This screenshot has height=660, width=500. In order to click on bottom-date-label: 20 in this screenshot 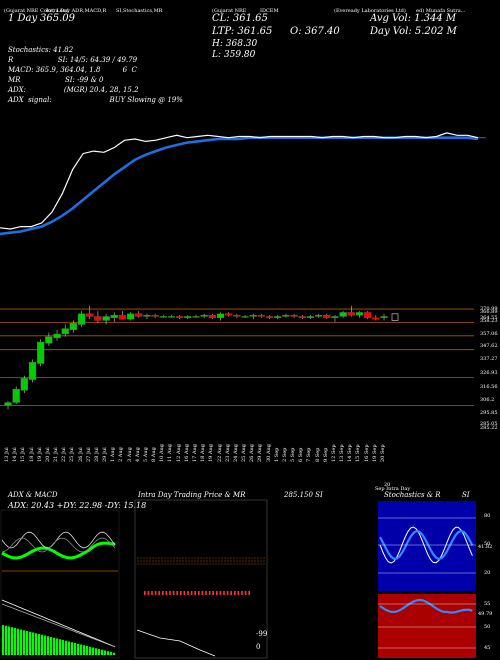, I will do `click(387, 485)`.